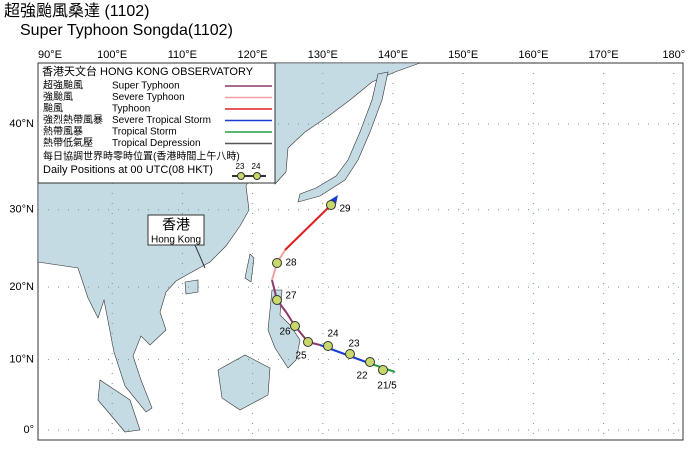  I want to click on lon-label: 180°, so click(673, 55).